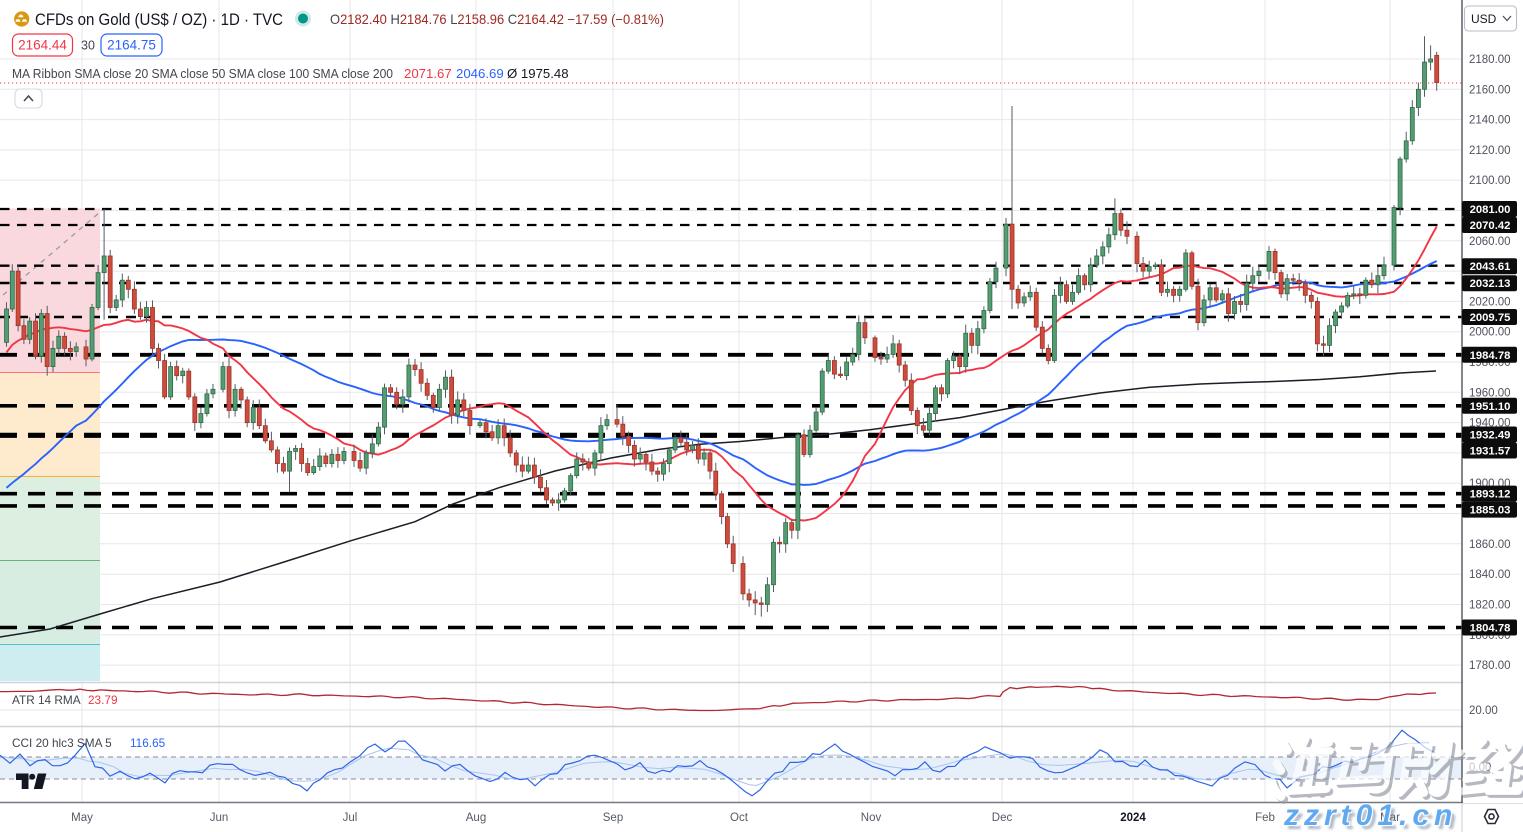 The image size is (1523, 832). I want to click on svg-text: May, so click(82, 818).